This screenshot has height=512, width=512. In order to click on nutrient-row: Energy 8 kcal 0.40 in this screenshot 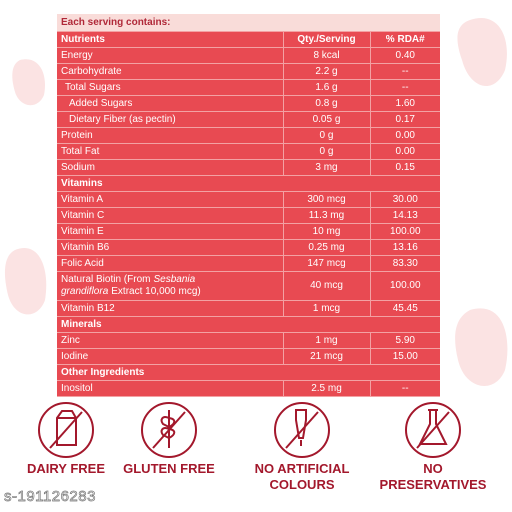, I will do `click(249, 55)`.